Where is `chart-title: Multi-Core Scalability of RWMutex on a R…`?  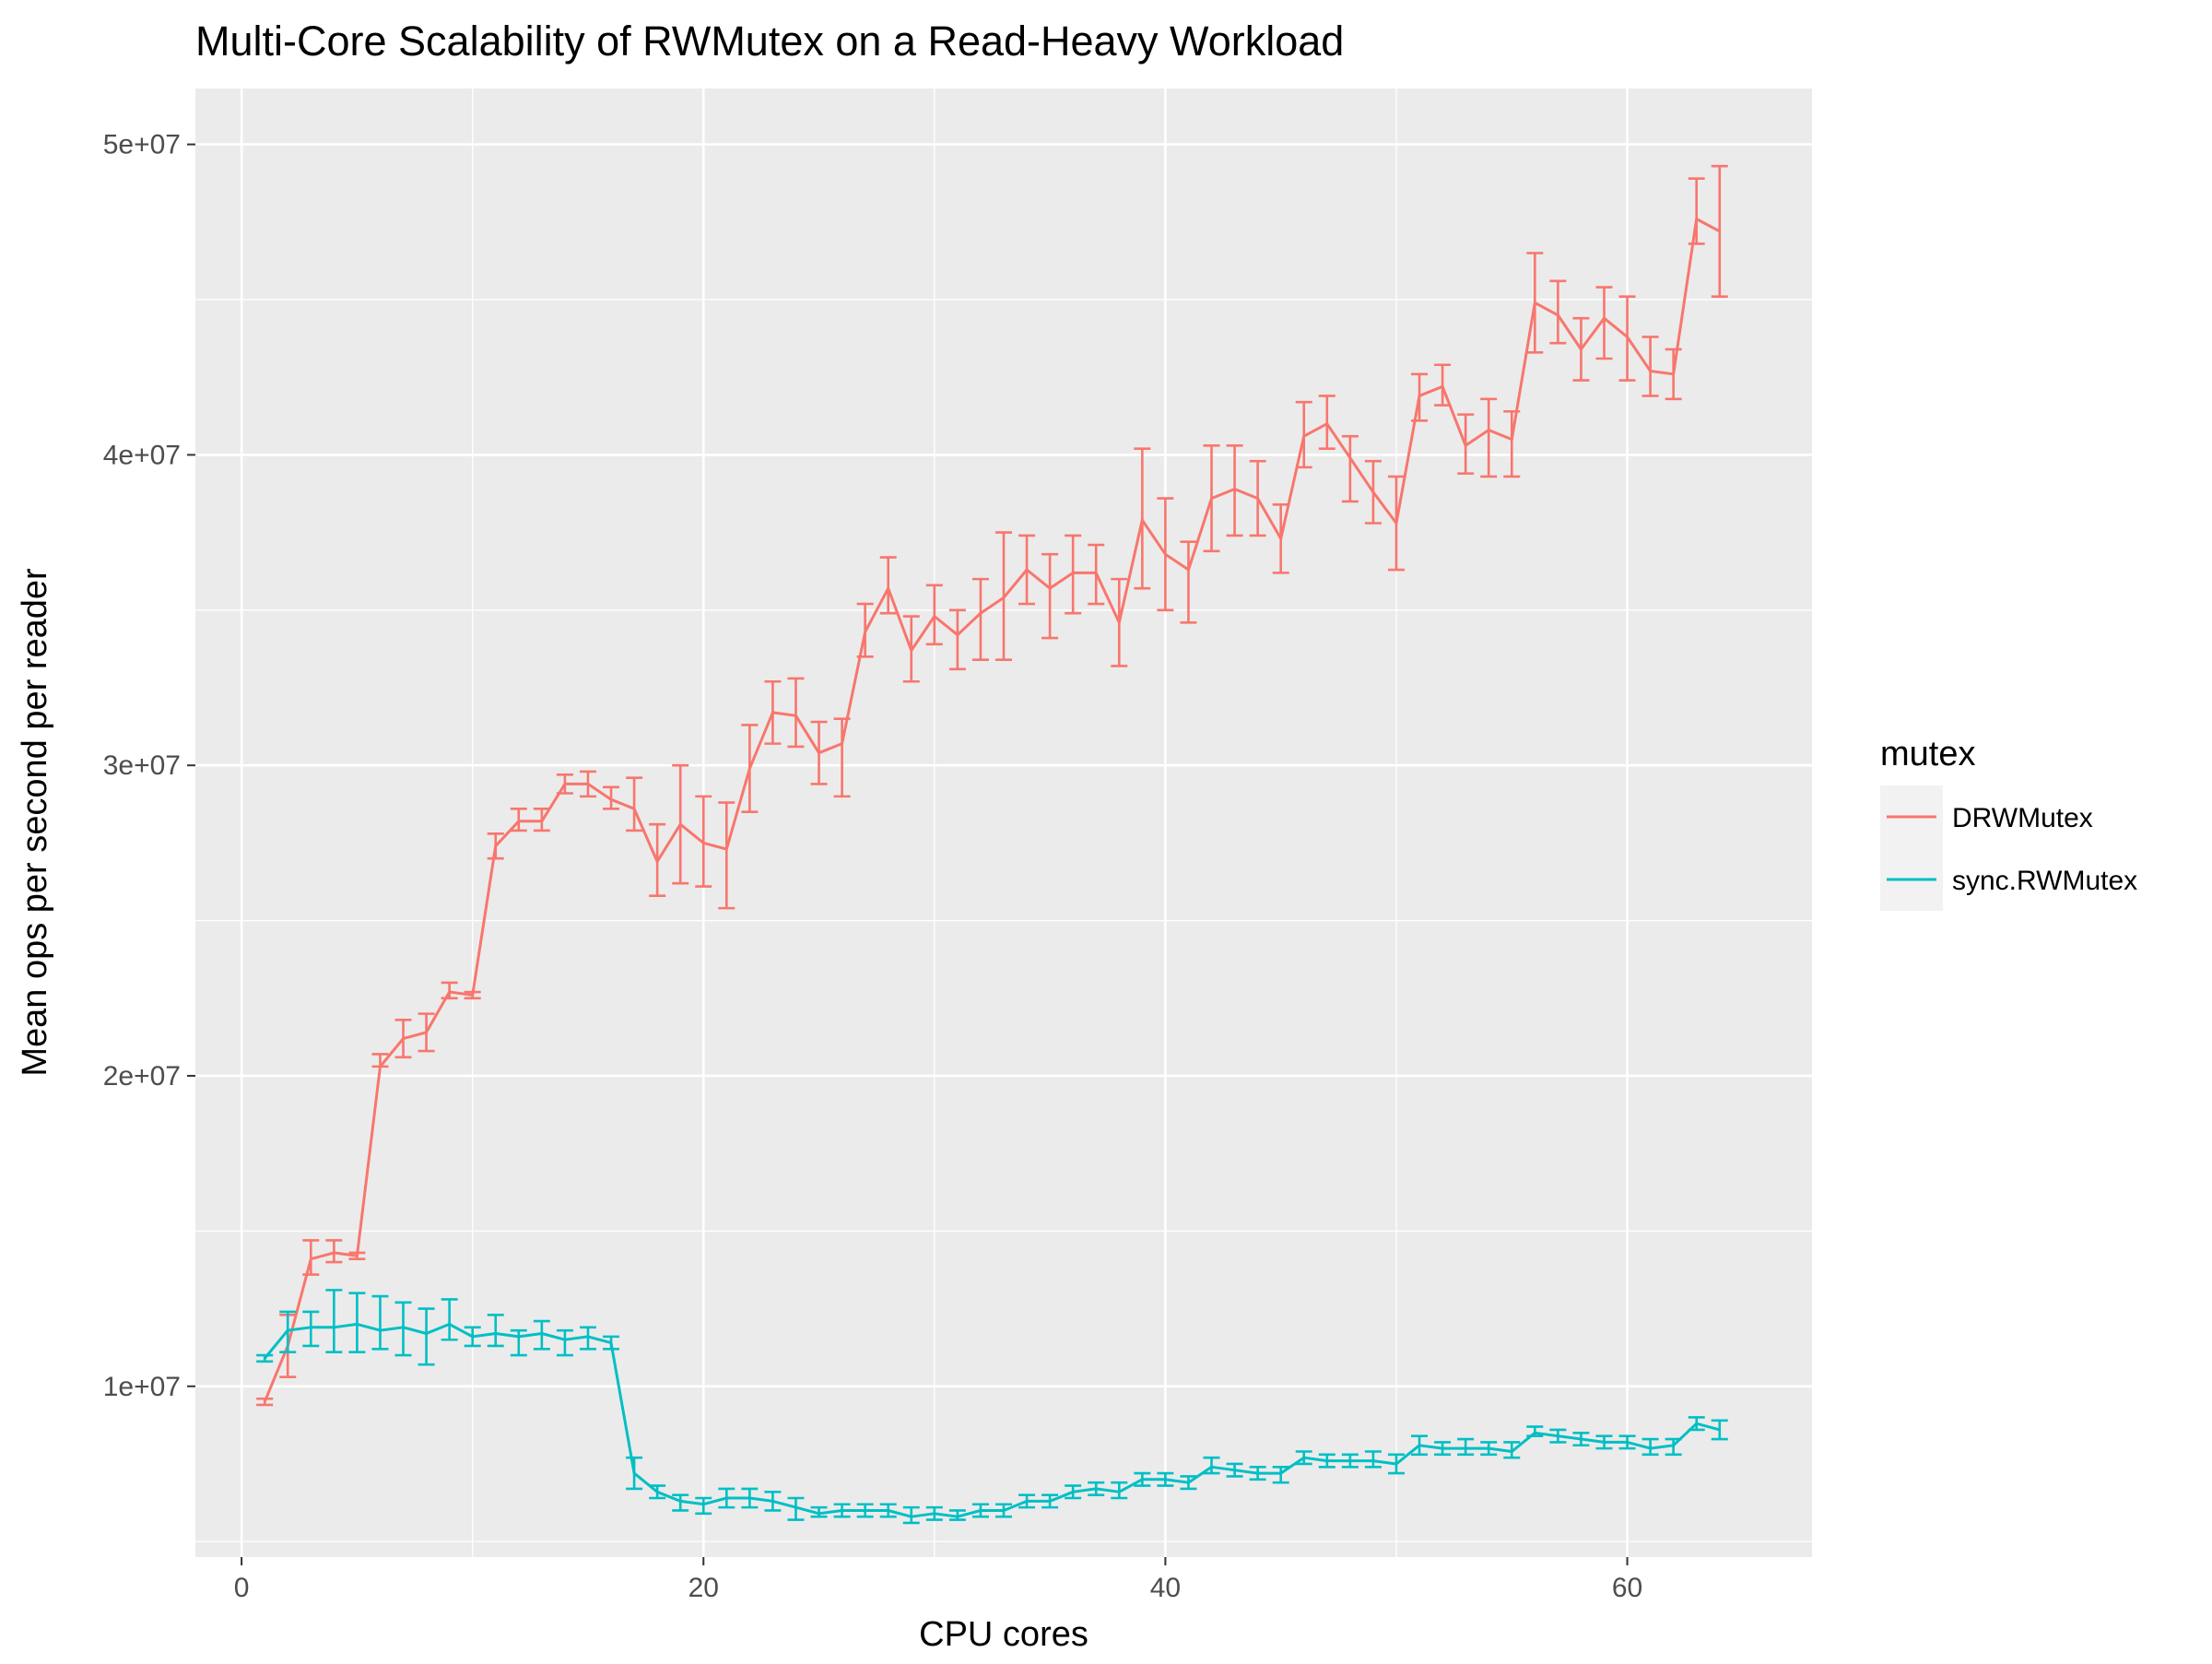 chart-title: Multi-Core Scalability of RWMutex on a R… is located at coordinates (769, 41).